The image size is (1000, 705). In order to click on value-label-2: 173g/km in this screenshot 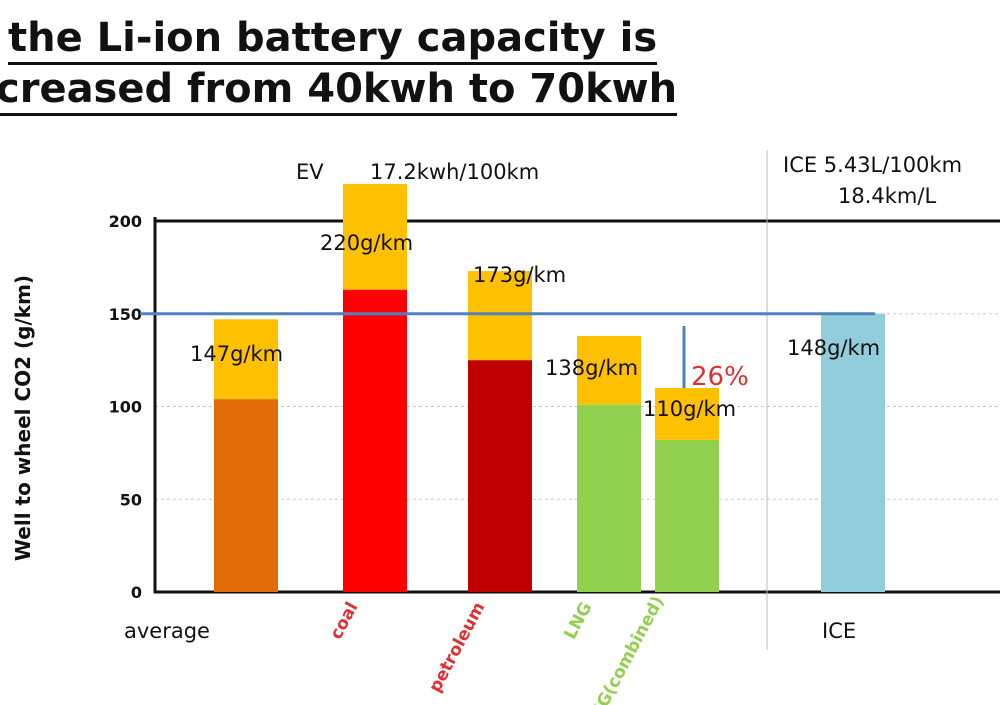, I will do `click(519, 275)`.